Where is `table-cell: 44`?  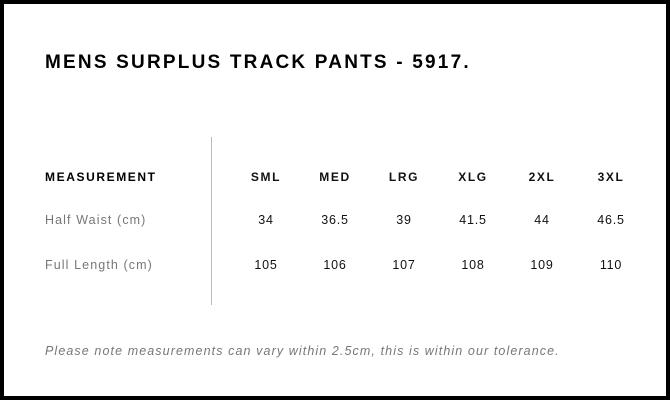
table-cell: 44 is located at coordinates (542, 220).